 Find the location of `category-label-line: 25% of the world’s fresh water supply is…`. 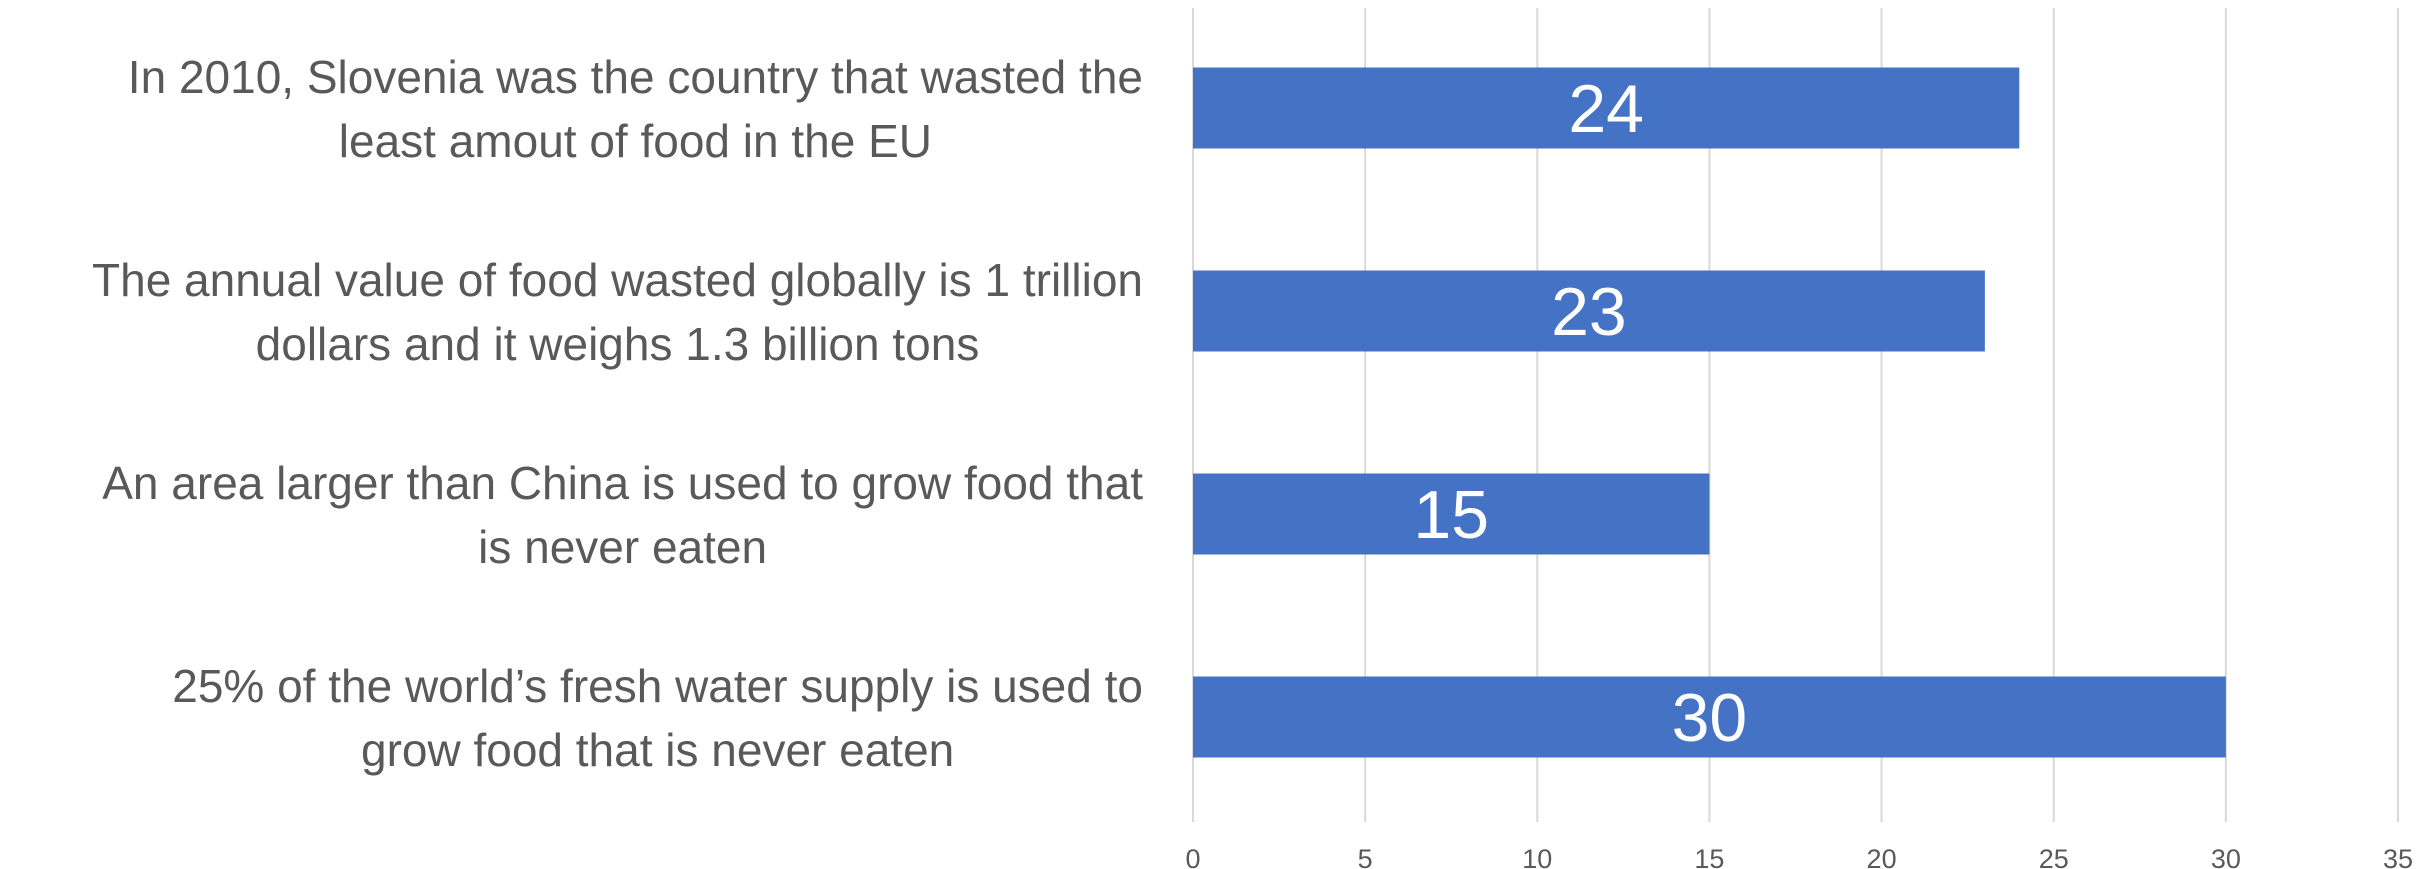

category-label-line: 25% of the world’s fresh water supply is… is located at coordinates (657, 686).